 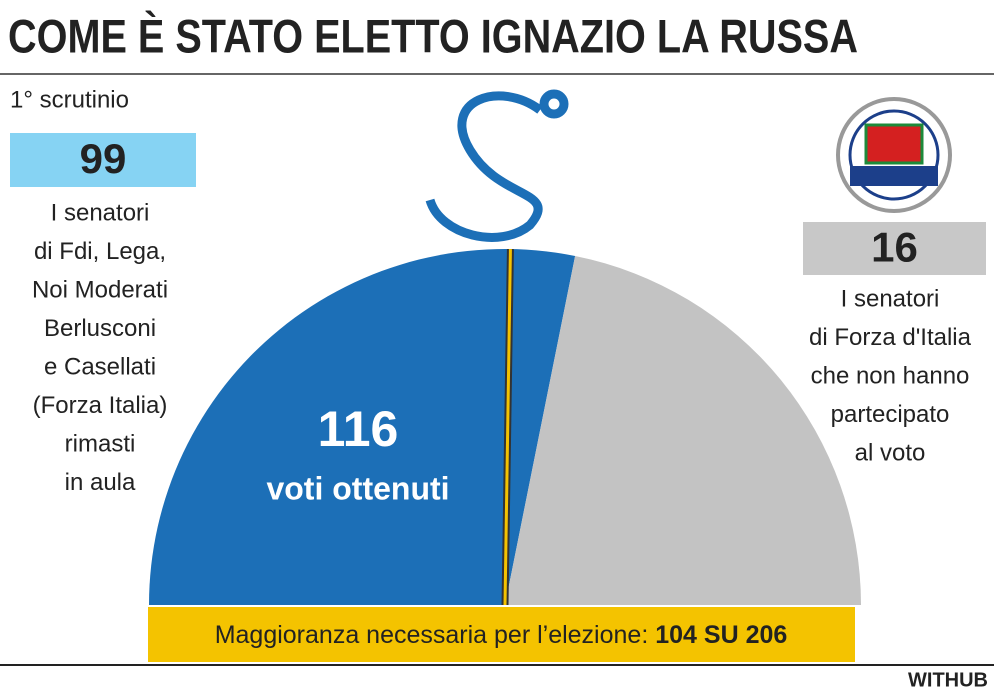 What do you see at coordinates (357, 488) in the screenshot?
I see `category-label: voti ottenuti` at bounding box center [357, 488].